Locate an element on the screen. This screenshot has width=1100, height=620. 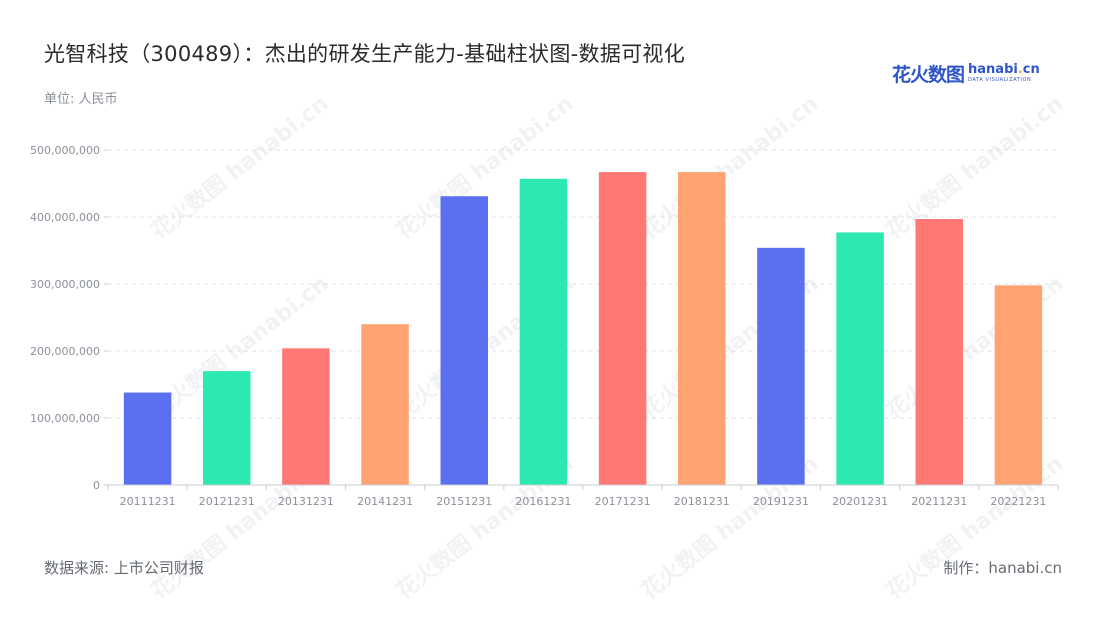
y-tick-label: 0 is located at coordinates (96, 485).